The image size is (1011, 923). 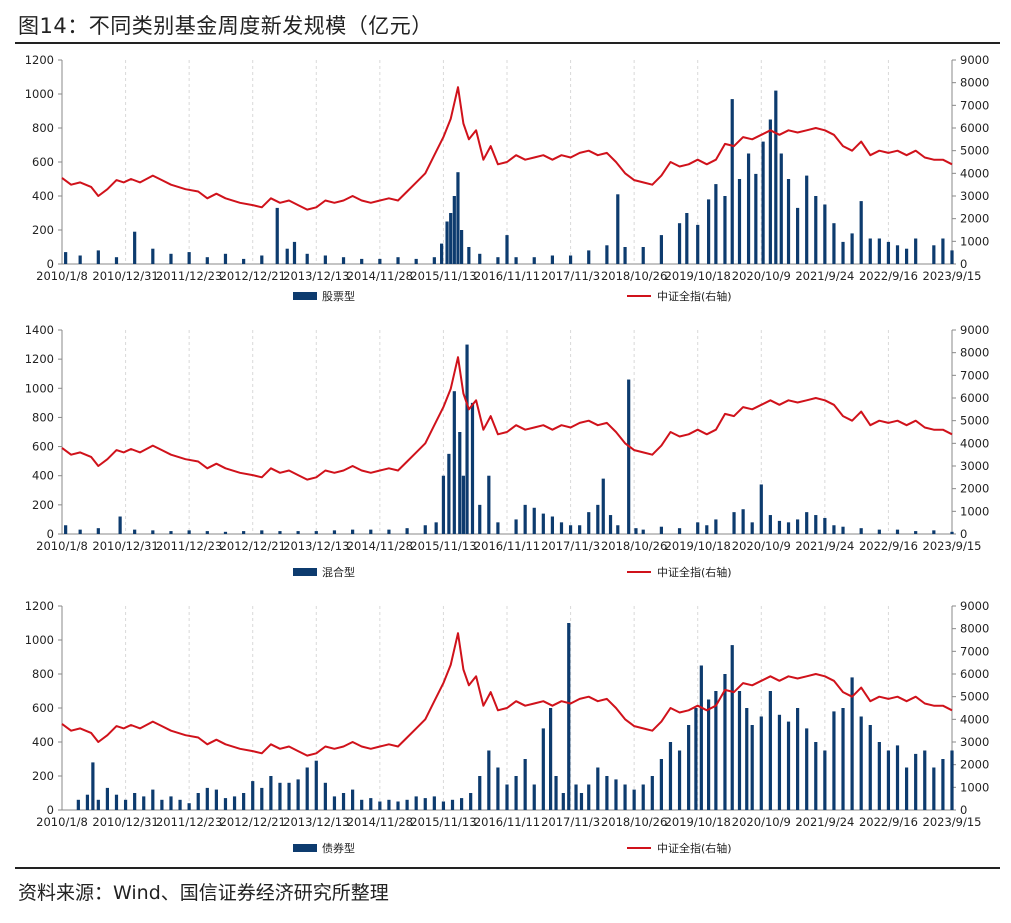 I want to click on right-axis-tick-label: 6000, so click(x=974, y=398).